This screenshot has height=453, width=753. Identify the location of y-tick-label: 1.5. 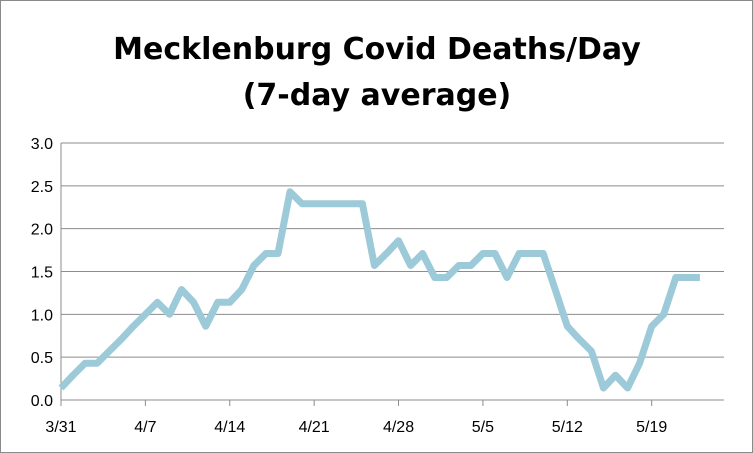
(42, 273).